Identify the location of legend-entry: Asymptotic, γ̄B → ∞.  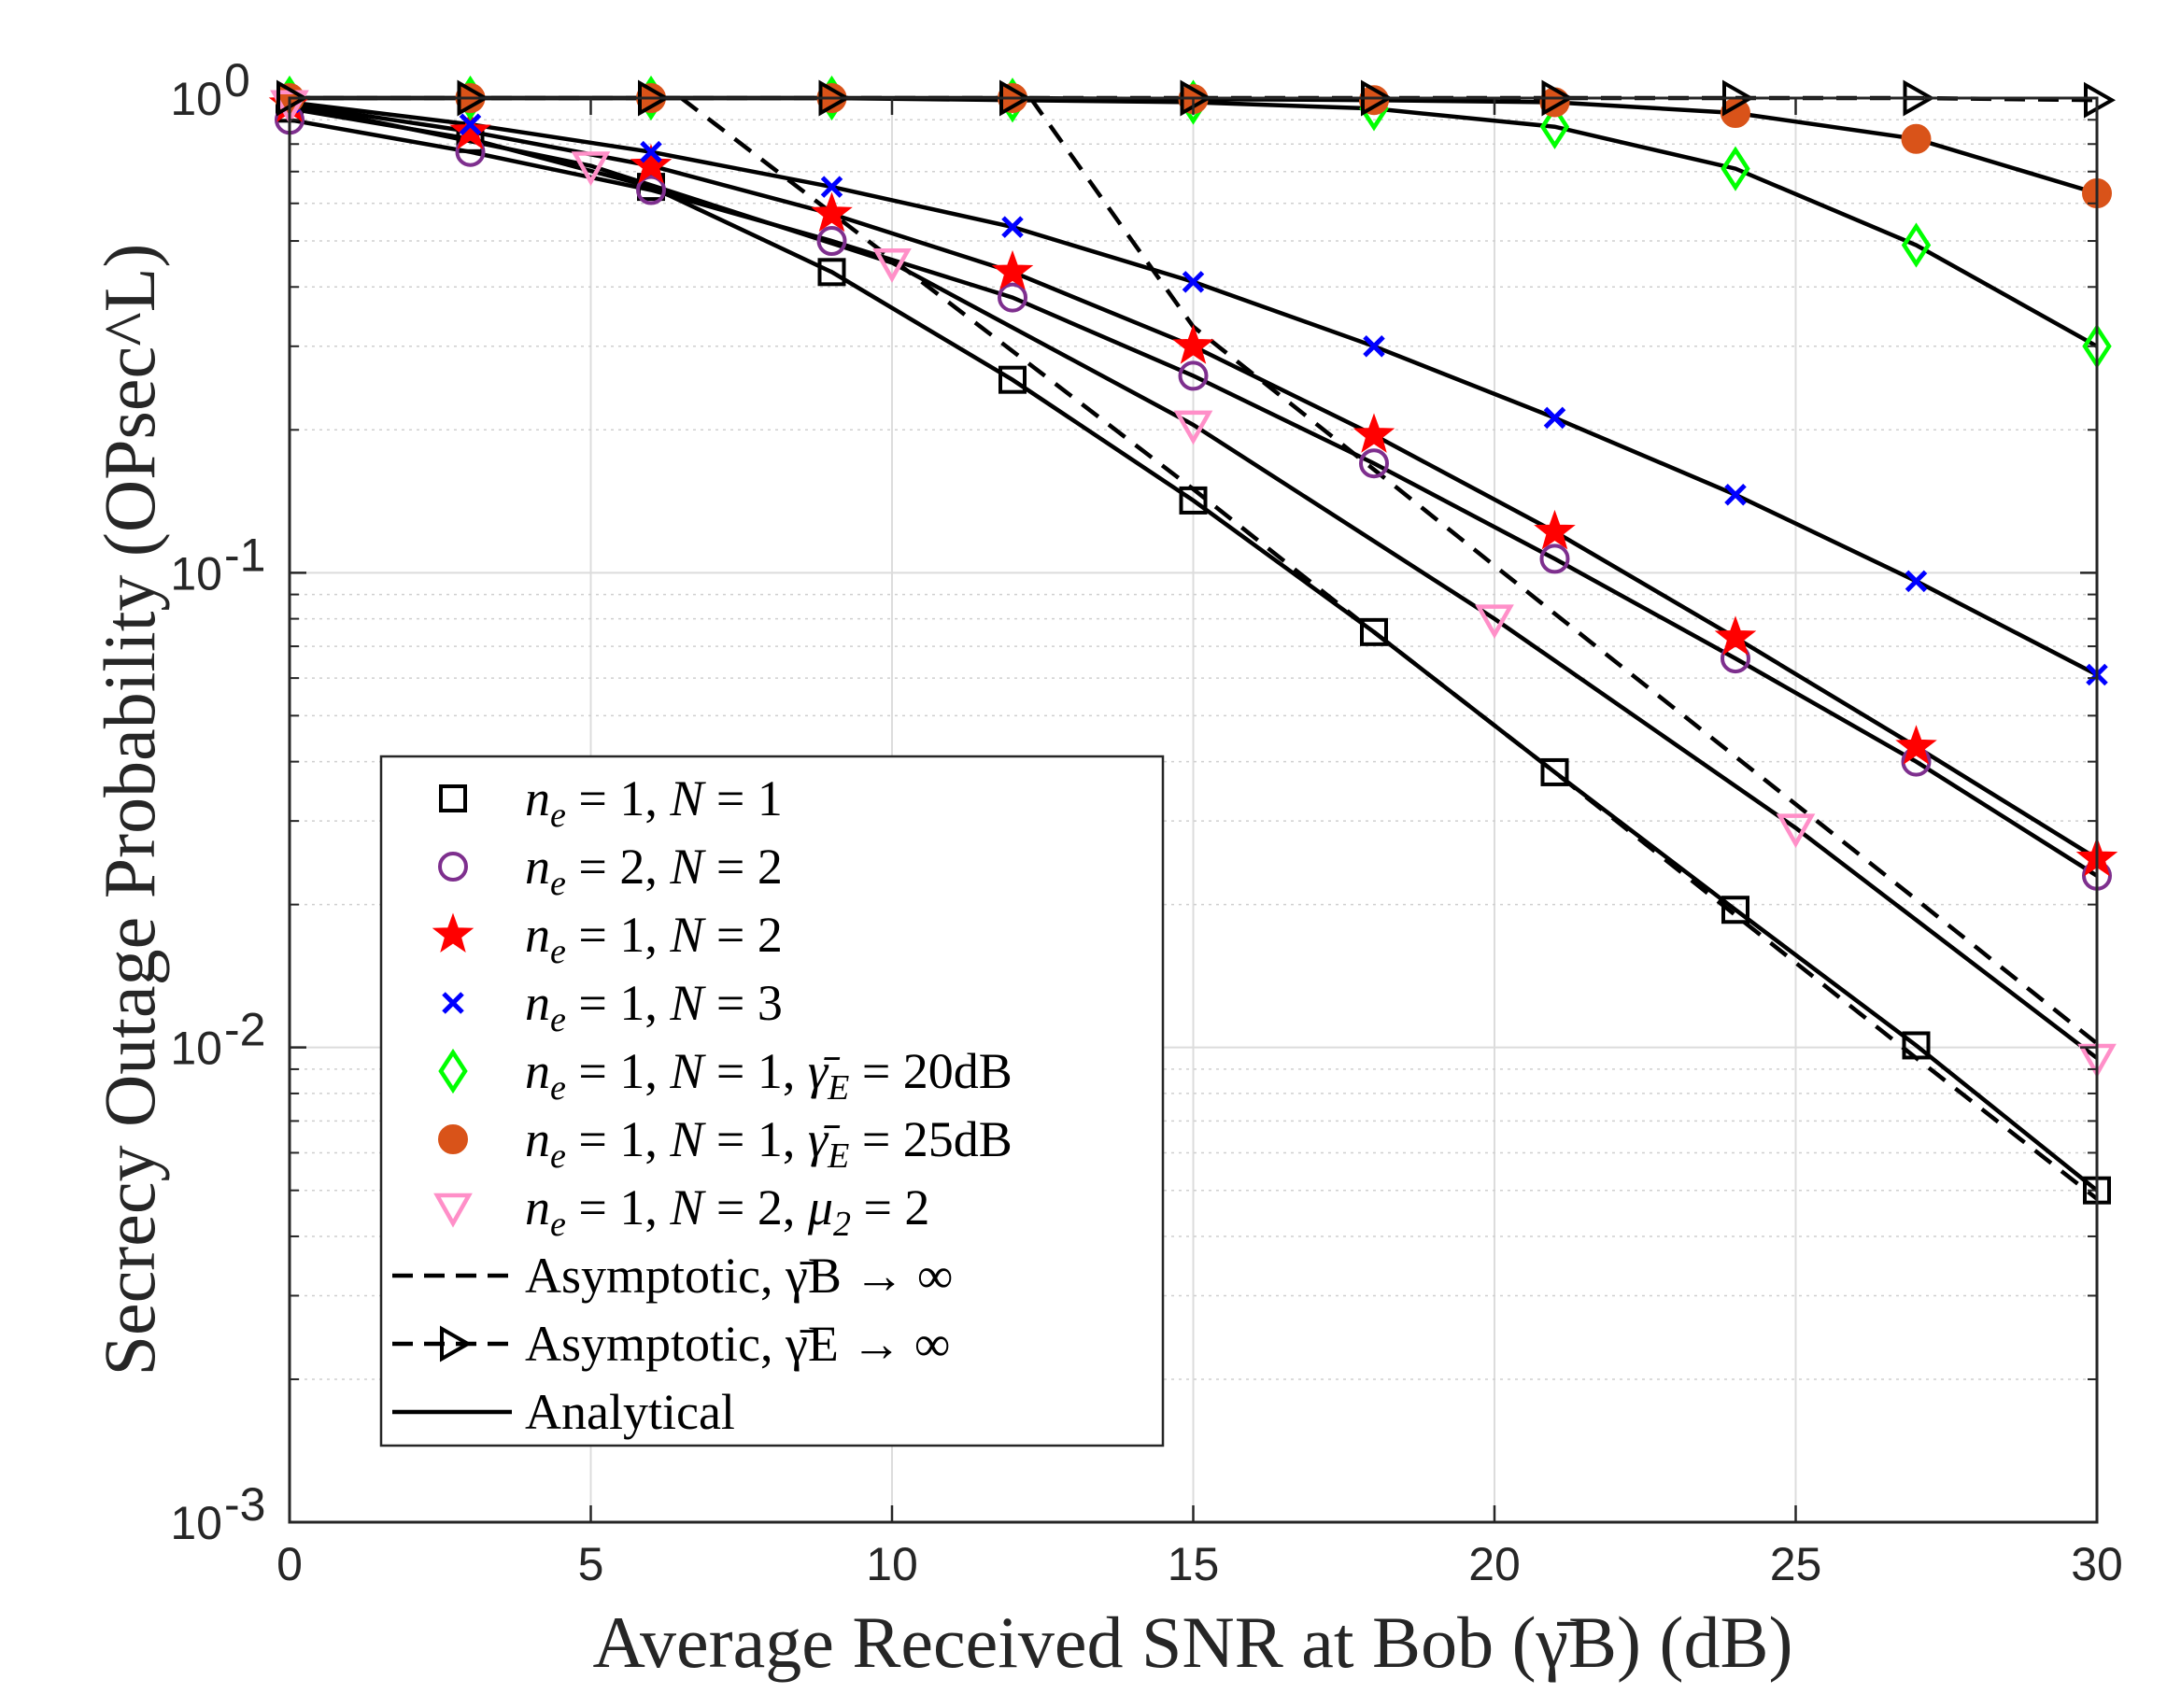
(739, 1276).